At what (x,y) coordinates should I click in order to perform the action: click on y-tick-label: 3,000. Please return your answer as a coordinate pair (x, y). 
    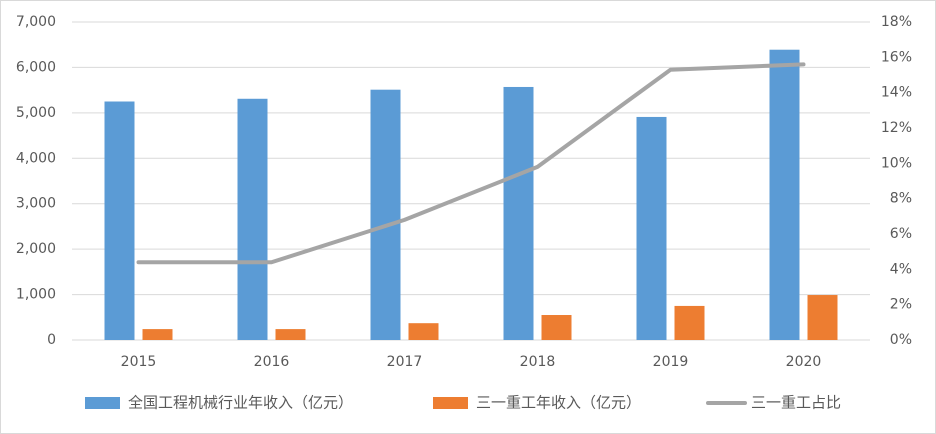
    Looking at the image, I should click on (36, 204).